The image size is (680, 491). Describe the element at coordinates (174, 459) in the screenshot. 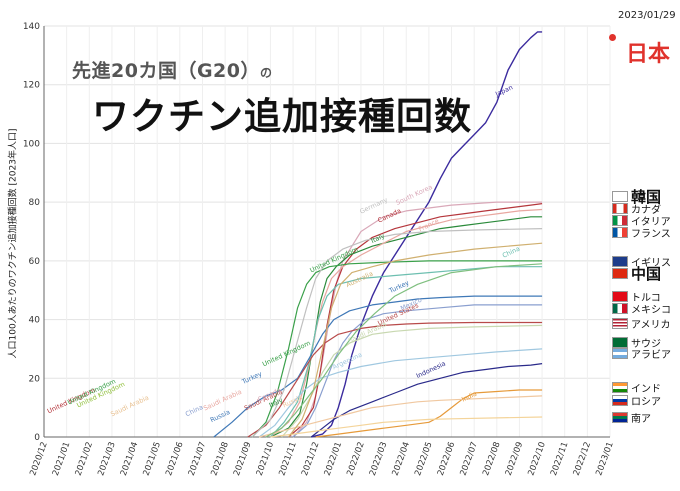

I see `x-tick-label: 2021/06` at that location.